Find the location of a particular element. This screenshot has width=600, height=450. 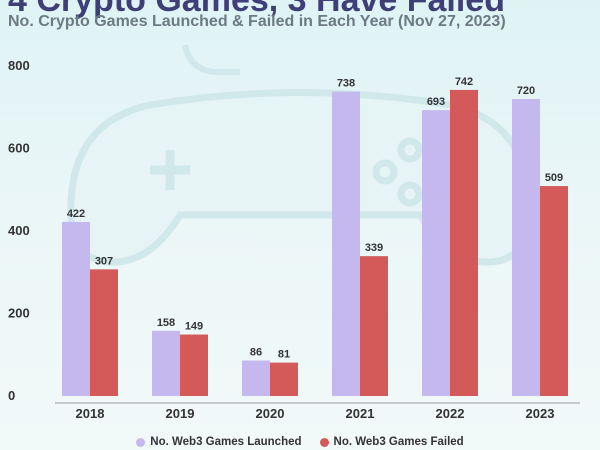

data-label-launched-2019: 158 is located at coordinates (166, 323).